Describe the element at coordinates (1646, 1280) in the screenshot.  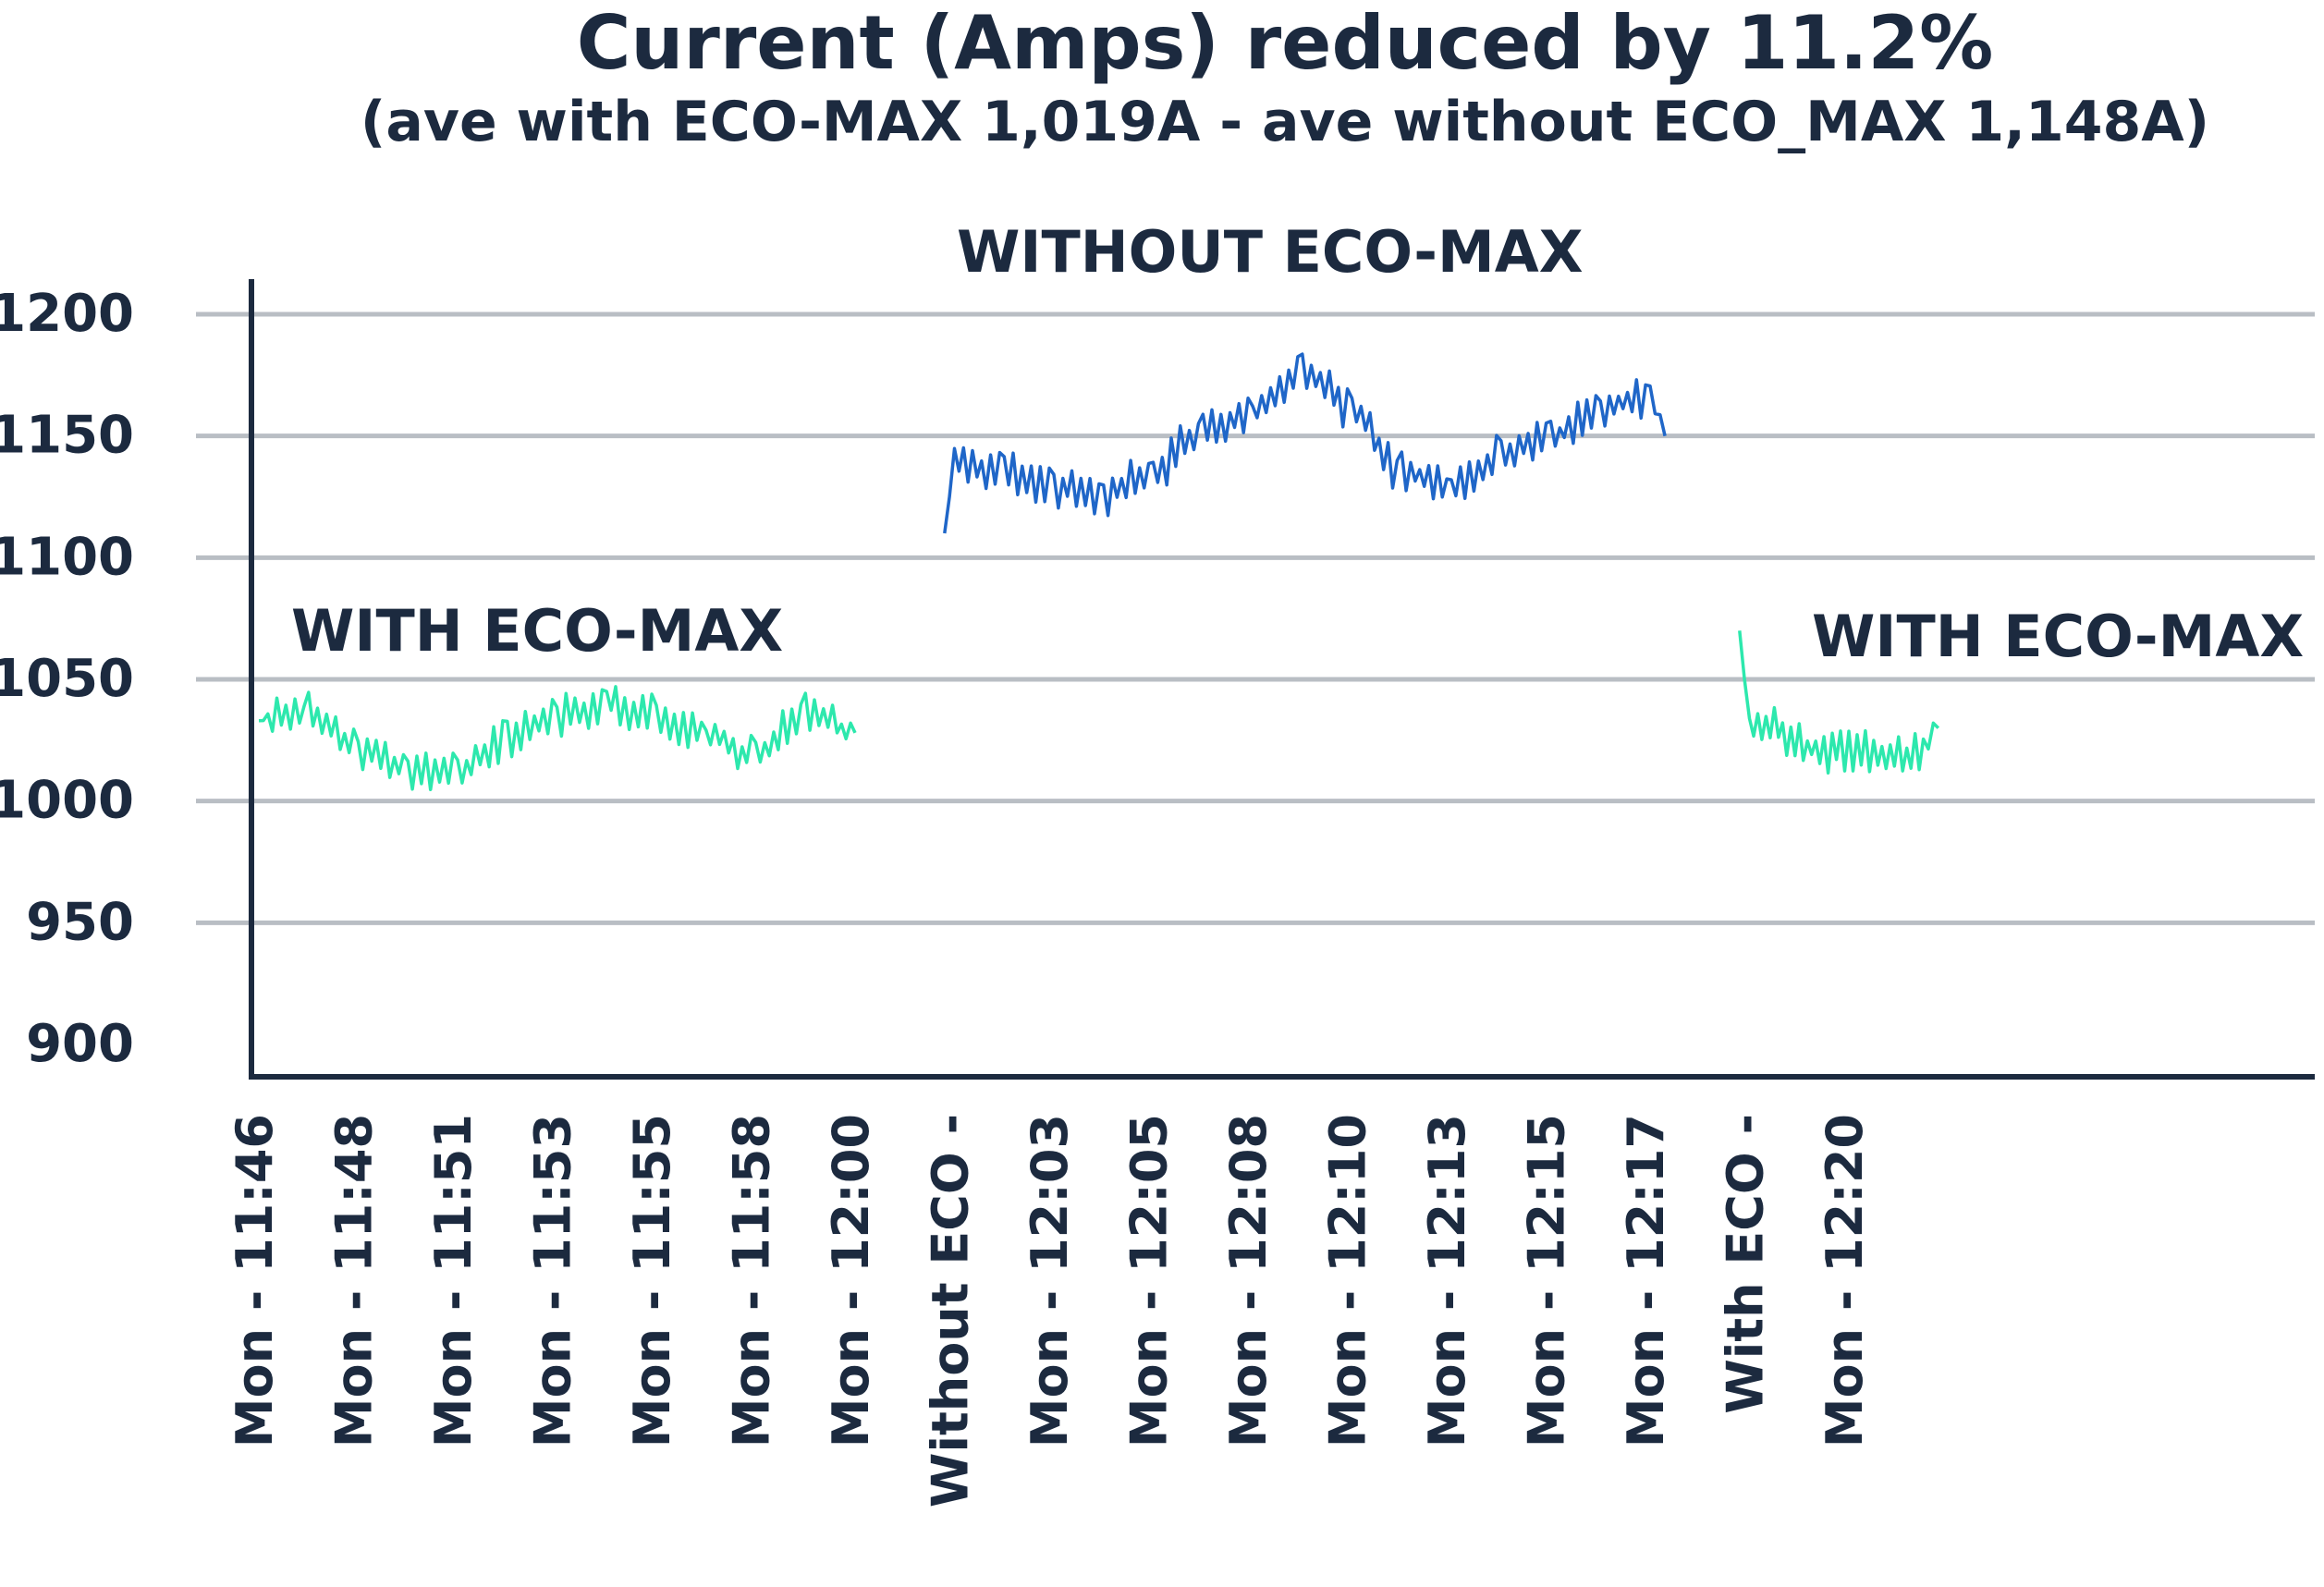
I see `x-tick-label-14: Mon - 12:17` at that location.